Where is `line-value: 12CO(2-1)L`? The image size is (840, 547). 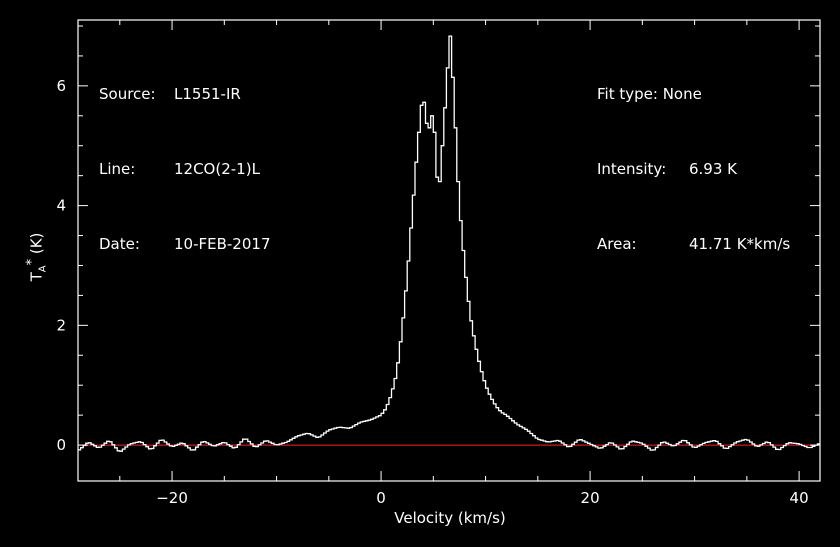 line-value: 12CO(2-1)L is located at coordinates (217, 169).